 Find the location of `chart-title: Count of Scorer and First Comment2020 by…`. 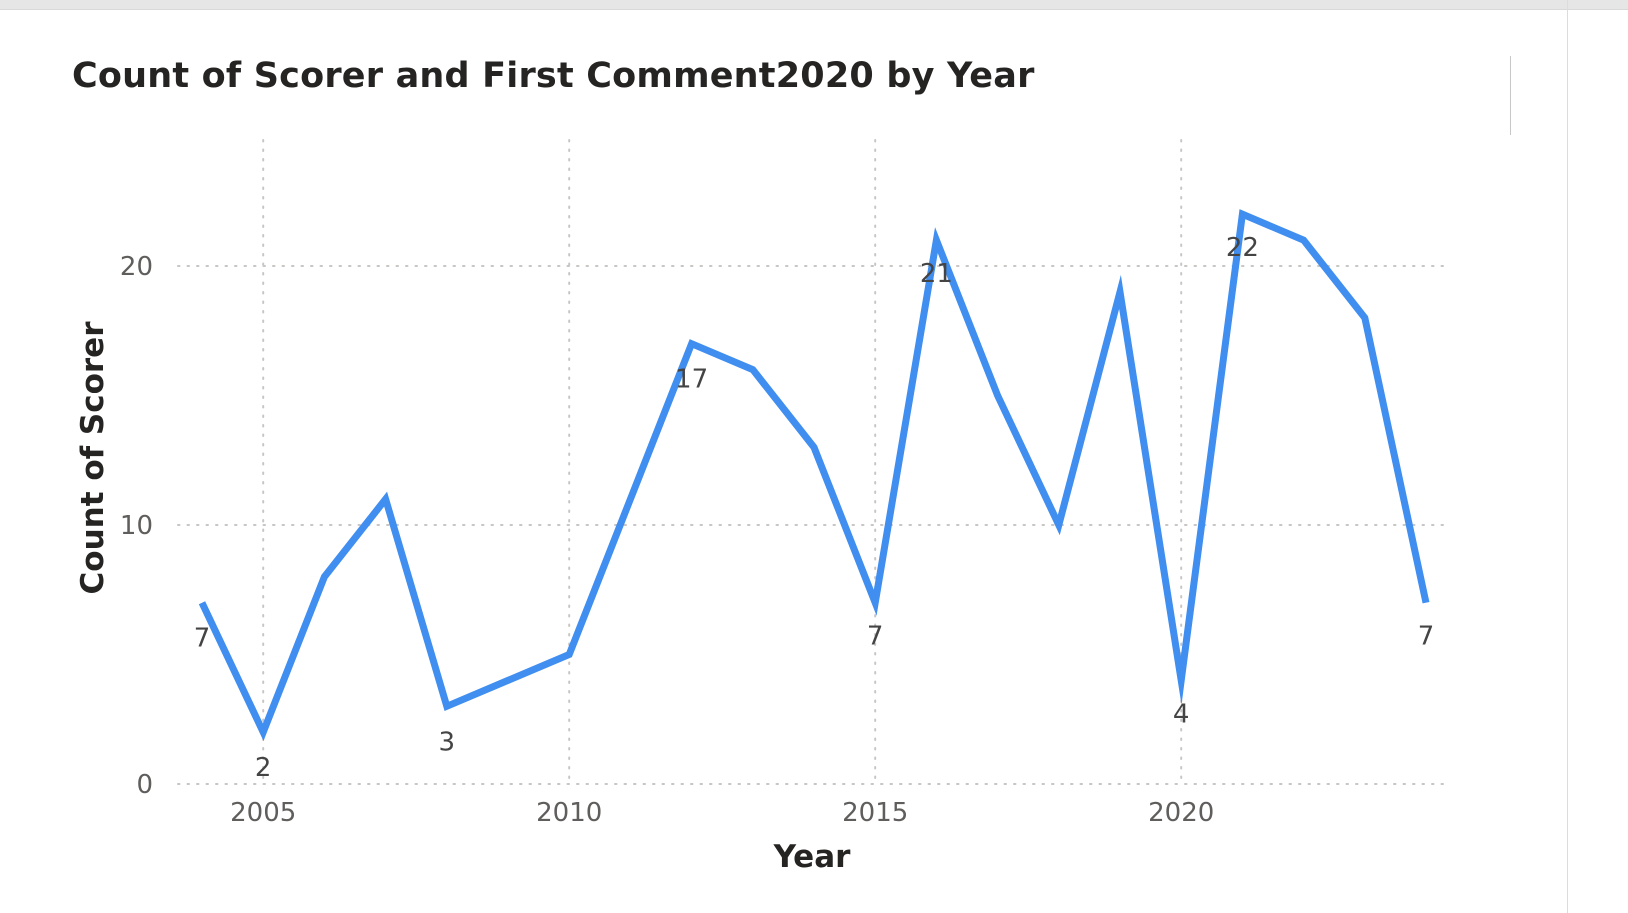

chart-title: Count of Scorer and First Comment2020 by… is located at coordinates (553, 76).